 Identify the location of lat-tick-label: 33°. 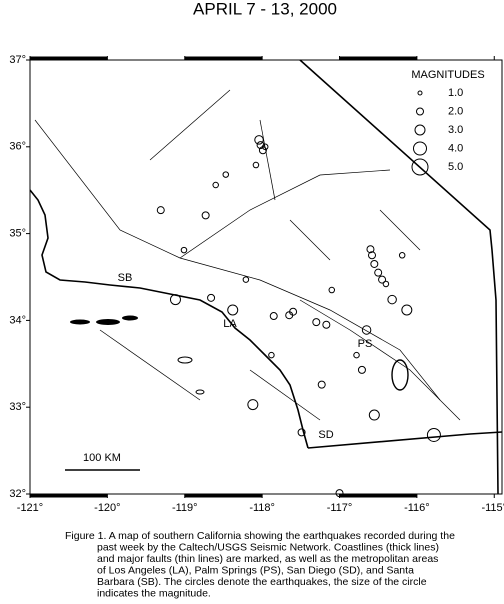
(17, 407).